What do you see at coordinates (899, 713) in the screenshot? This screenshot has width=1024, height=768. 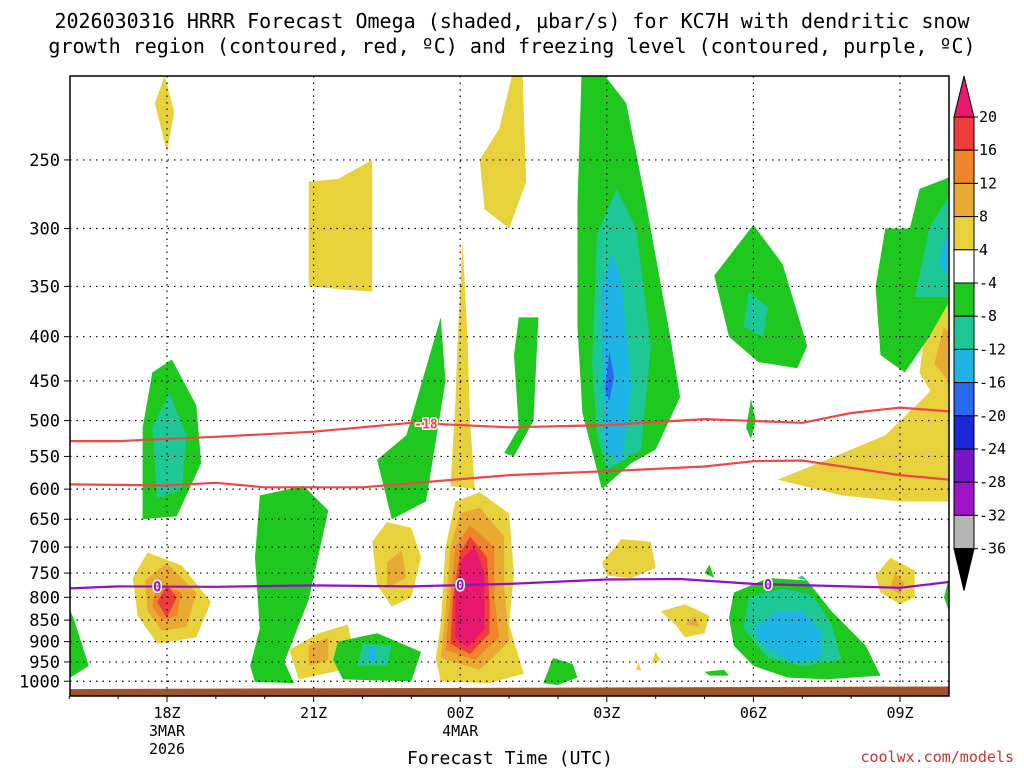 I see `x-tick-label: 09Z` at bounding box center [899, 713].